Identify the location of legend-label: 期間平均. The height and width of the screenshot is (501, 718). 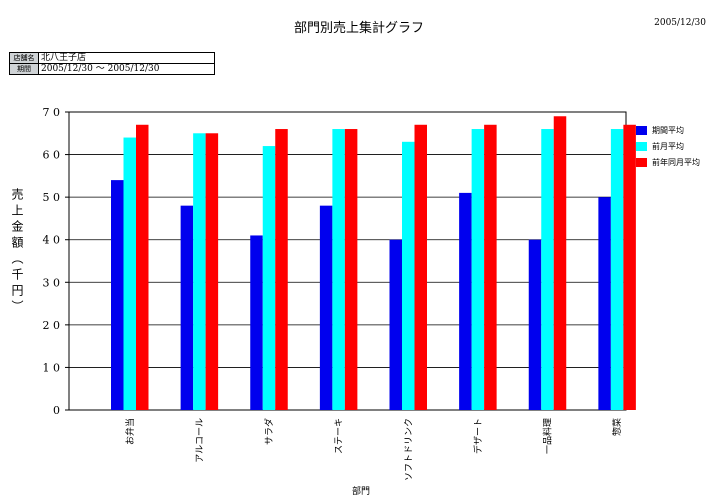
(668, 130).